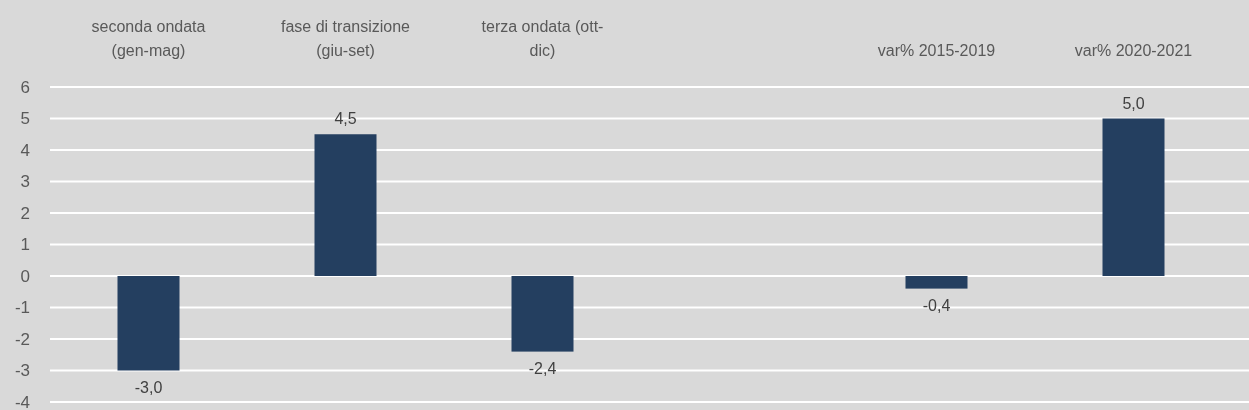 The height and width of the screenshot is (410, 1249). Describe the element at coordinates (25, 182) in the screenshot. I see `y-tick-label: 3` at that location.